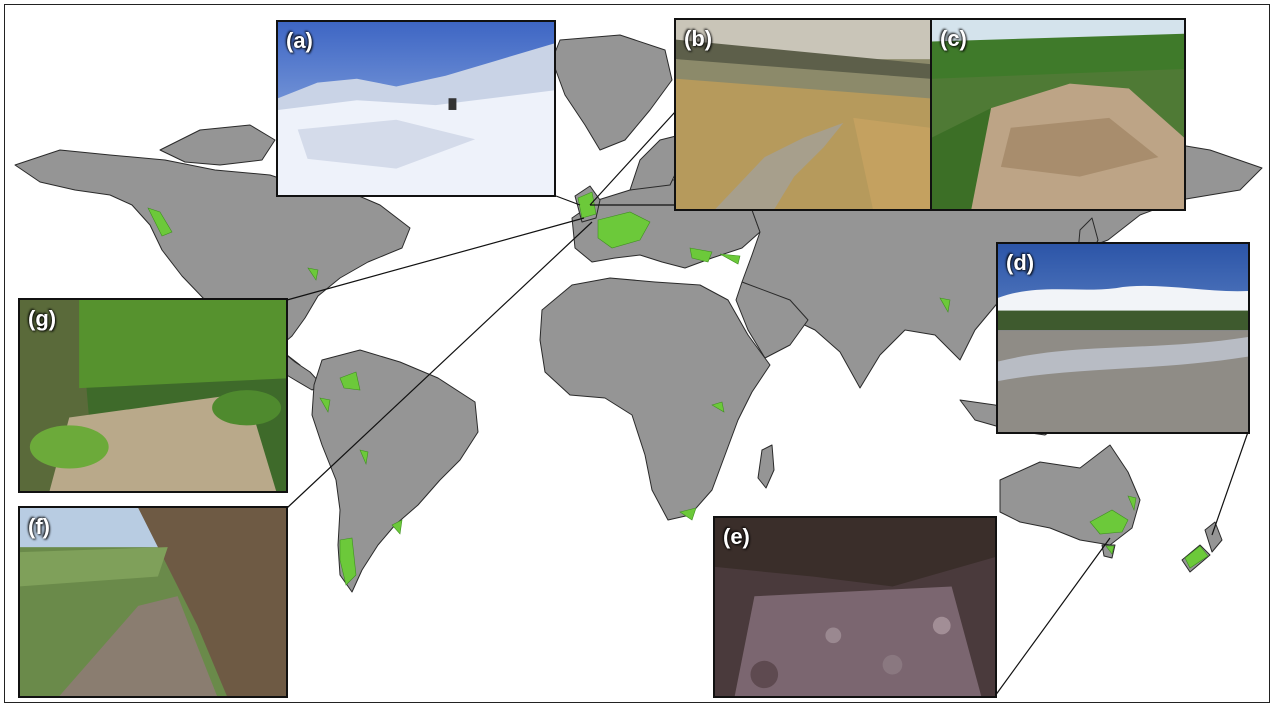  I want to click on north-america, so click(212, 257).